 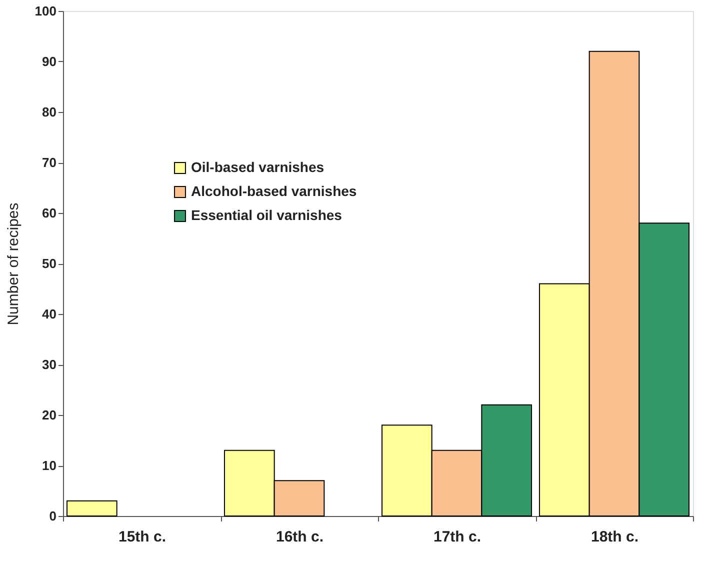 I want to click on y-tick-label: 50, so click(x=49, y=263).